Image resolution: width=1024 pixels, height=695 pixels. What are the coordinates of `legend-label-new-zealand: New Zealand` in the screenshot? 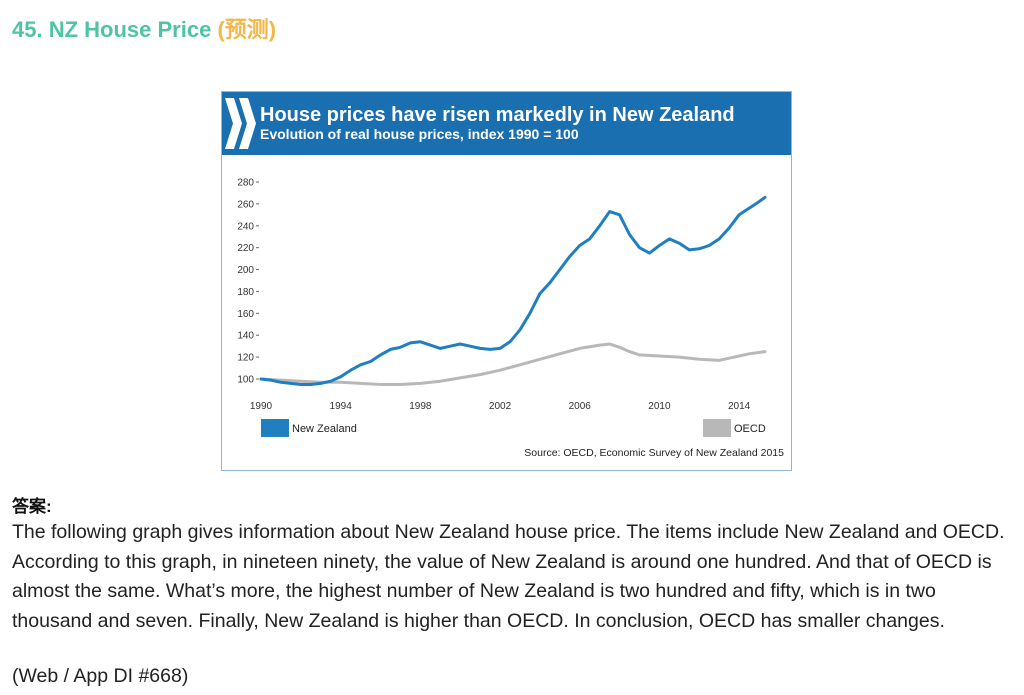 It's located at (324, 429).